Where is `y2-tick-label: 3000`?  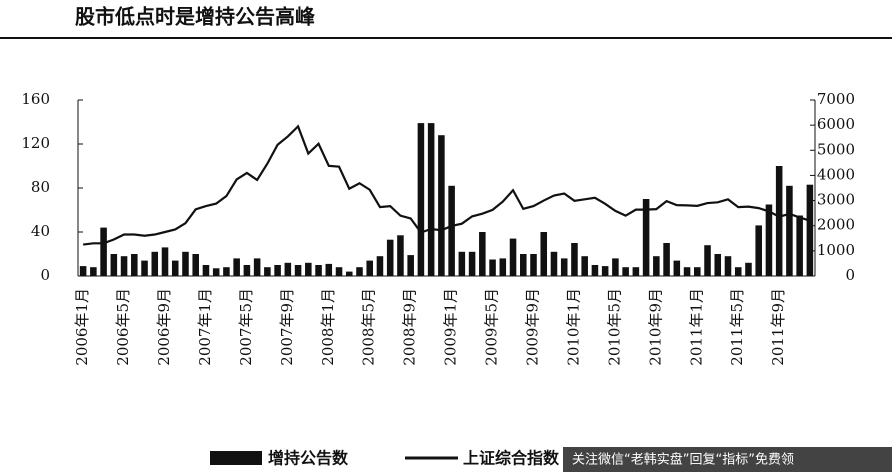
y2-tick-label: 3000 is located at coordinates (836, 200).